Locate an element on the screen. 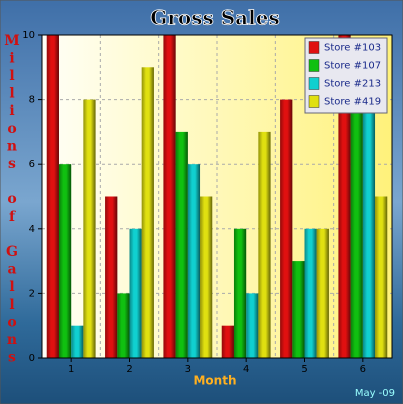  x-tick-label: 2 is located at coordinates (129, 369).